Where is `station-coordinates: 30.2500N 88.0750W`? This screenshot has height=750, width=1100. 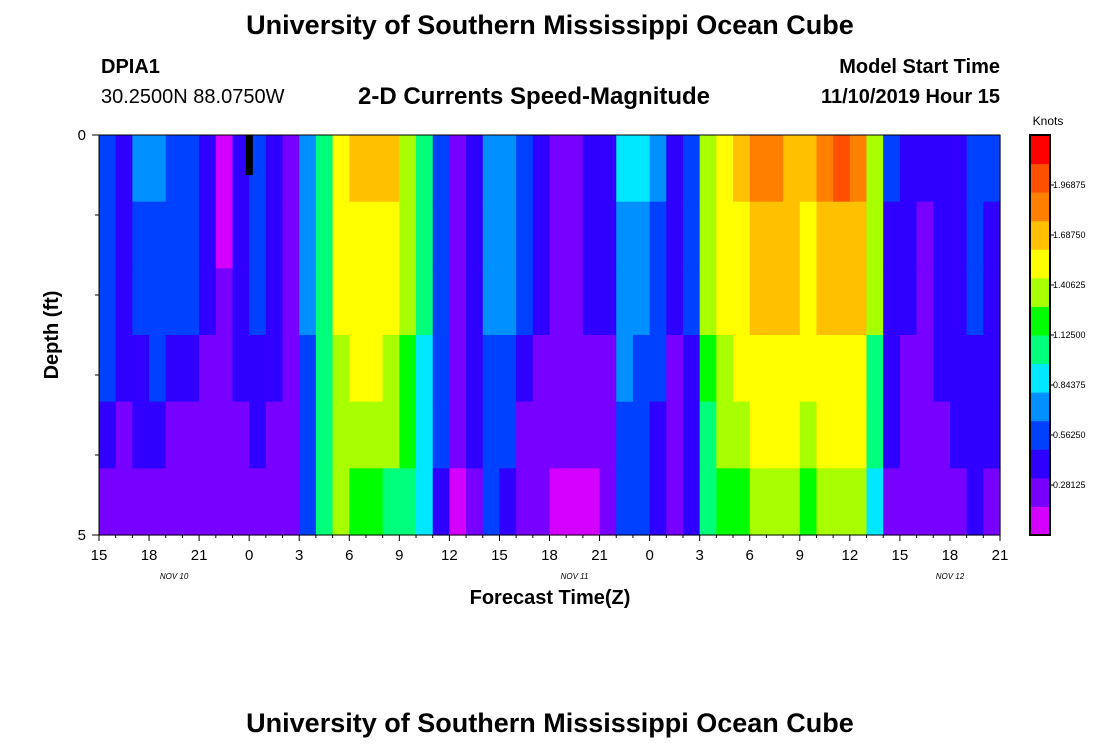 station-coordinates: 30.2500N 88.0750W is located at coordinates (193, 97).